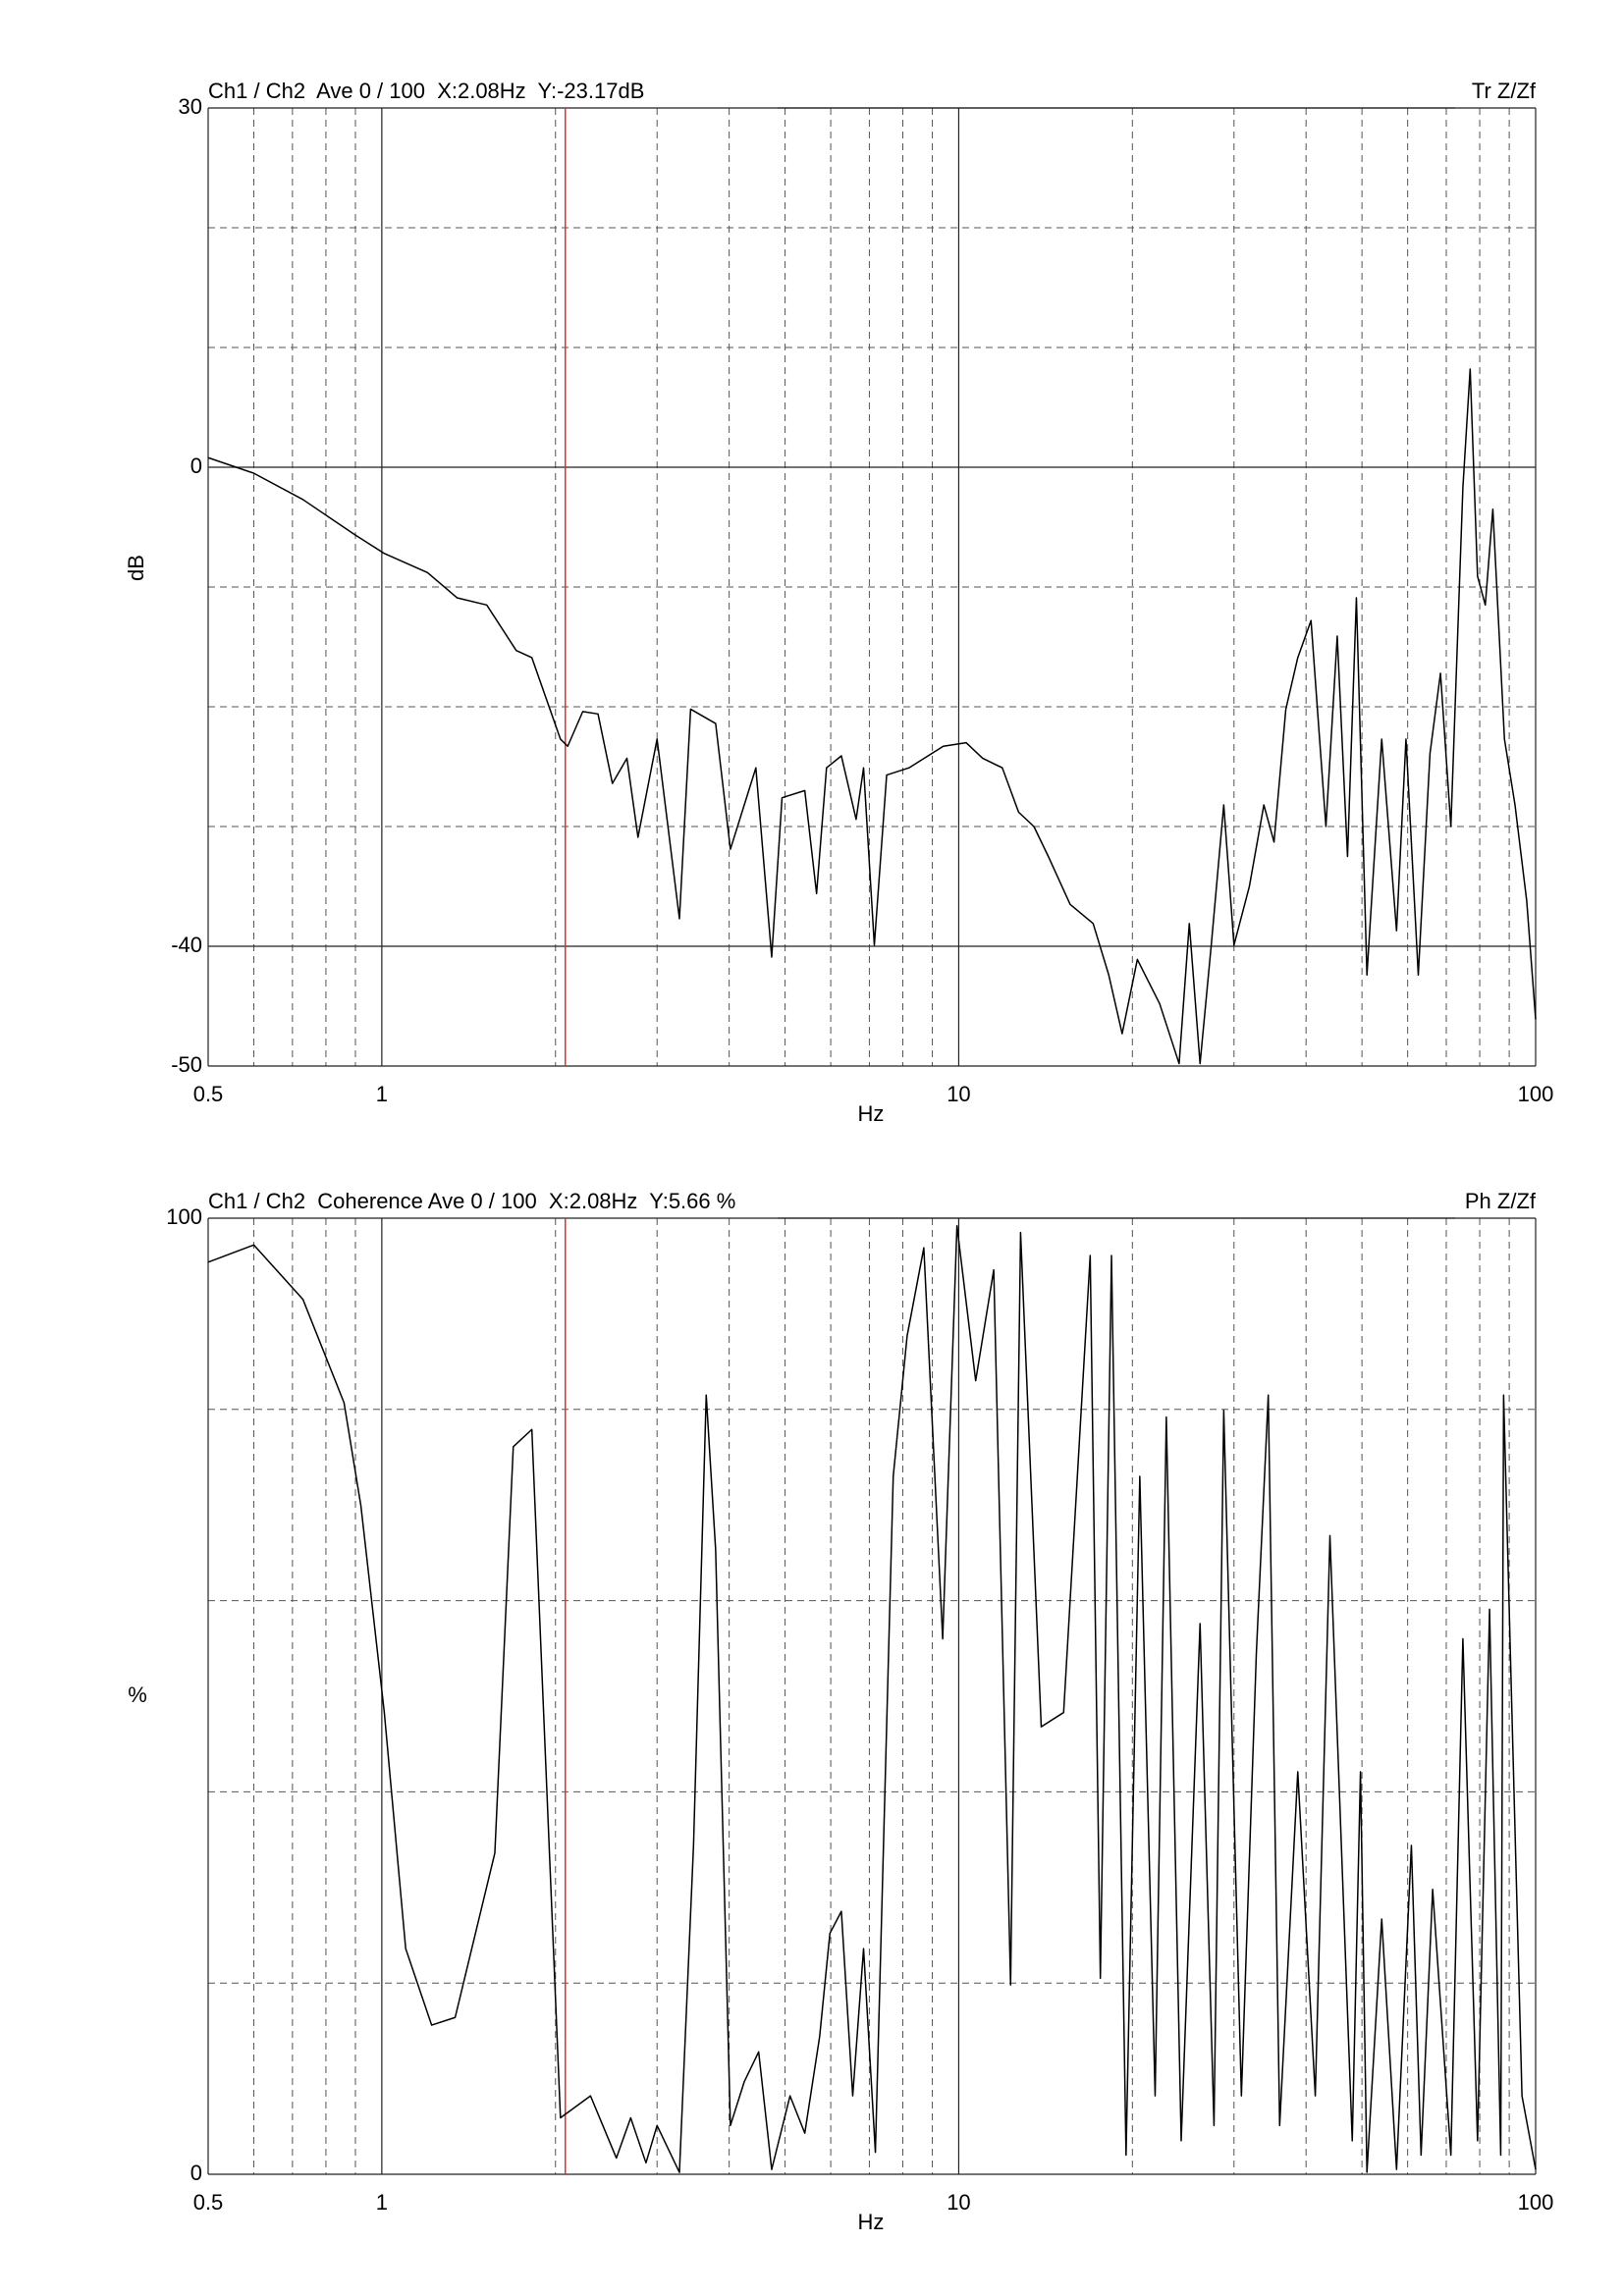 This screenshot has width=1624, height=2296. What do you see at coordinates (190, 107) in the screenshot?
I see `y-tick-label: 30` at bounding box center [190, 107].